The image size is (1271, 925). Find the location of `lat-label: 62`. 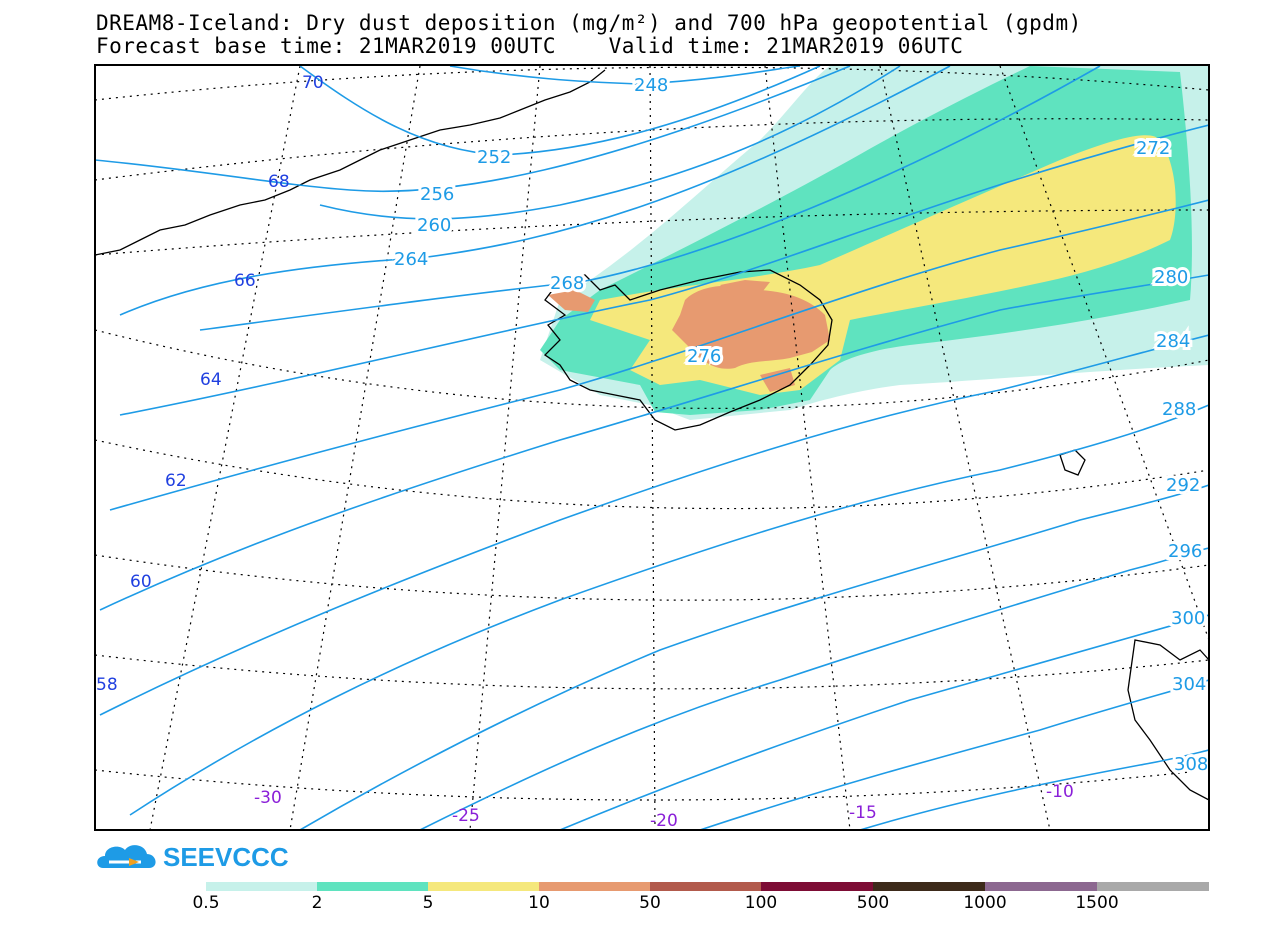

lat-label: 62 is located at coordinates (176, 481).